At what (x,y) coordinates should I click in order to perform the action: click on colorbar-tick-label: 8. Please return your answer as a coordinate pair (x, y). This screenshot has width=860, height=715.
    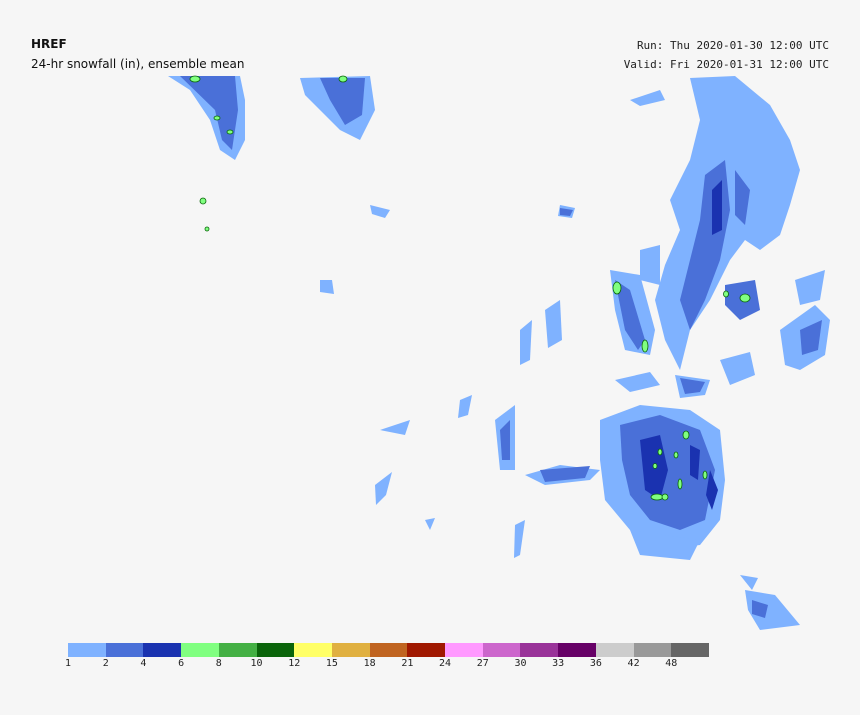
    Looking at the image, I should click on (218, 663).